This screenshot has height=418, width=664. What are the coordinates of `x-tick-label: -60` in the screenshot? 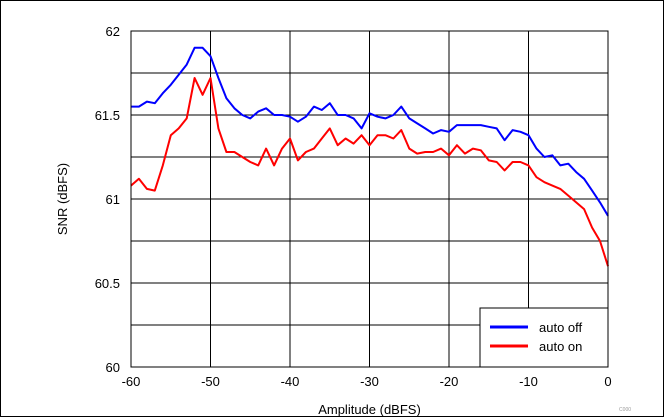 It's located at (131, 381).